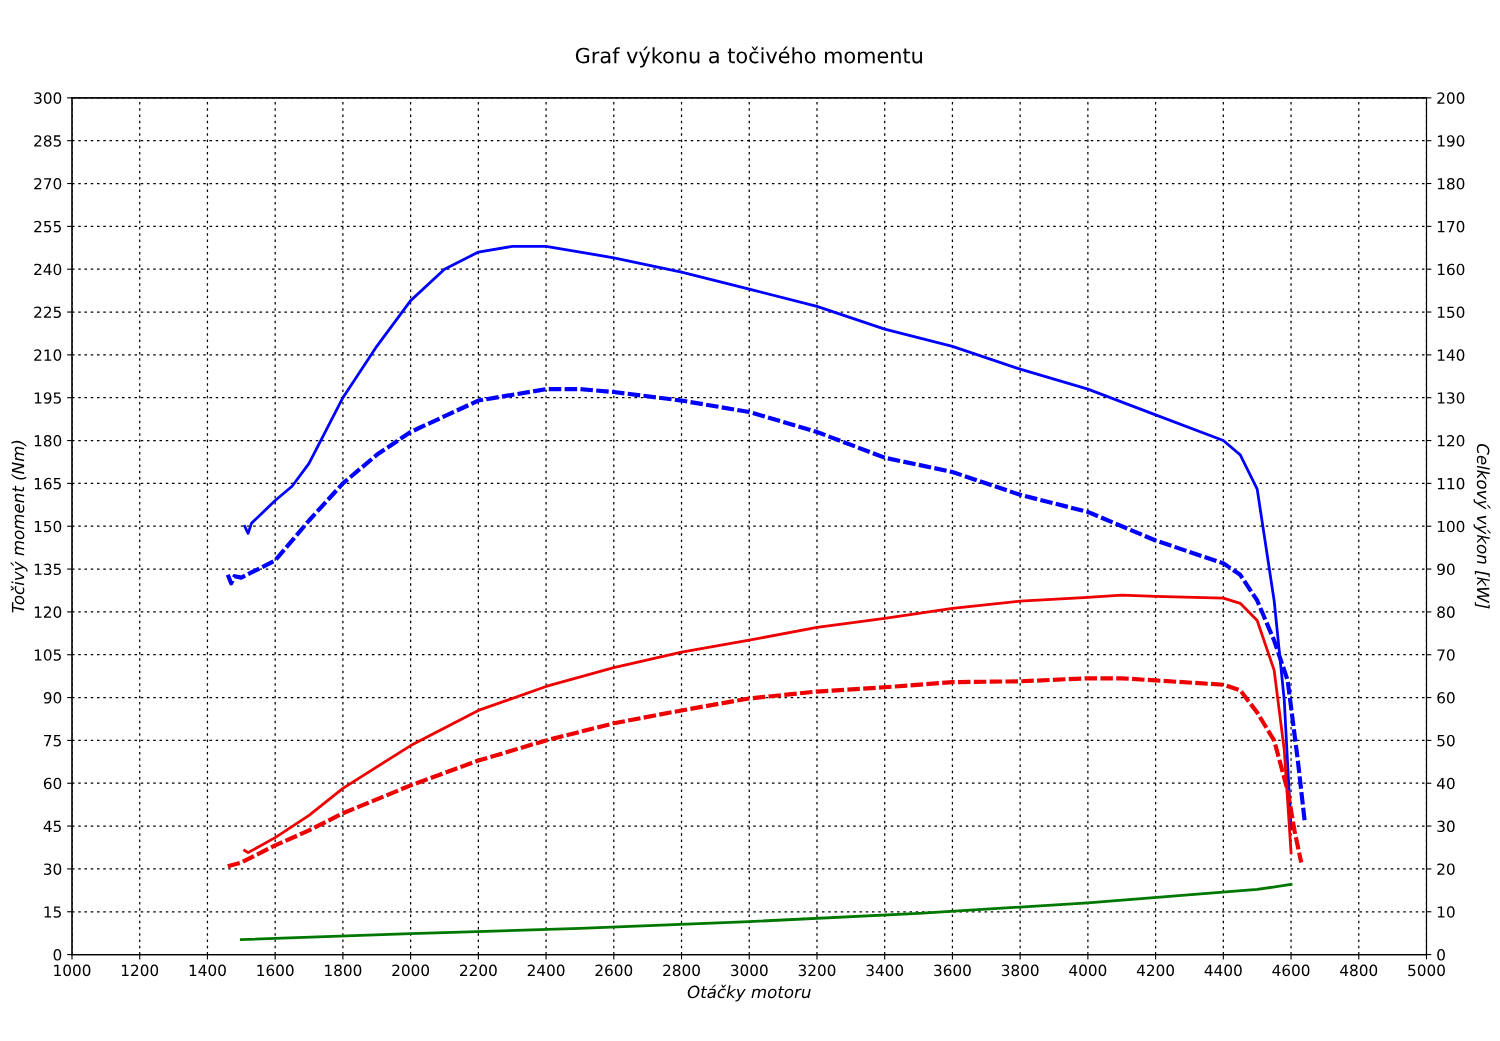 The width and height of the screenshot is (1500, 1041). What do you see at coordinates (1451, 355) in the screenshot?
I see `y2-tick-label: 140` at bounding box center [1451, 355].